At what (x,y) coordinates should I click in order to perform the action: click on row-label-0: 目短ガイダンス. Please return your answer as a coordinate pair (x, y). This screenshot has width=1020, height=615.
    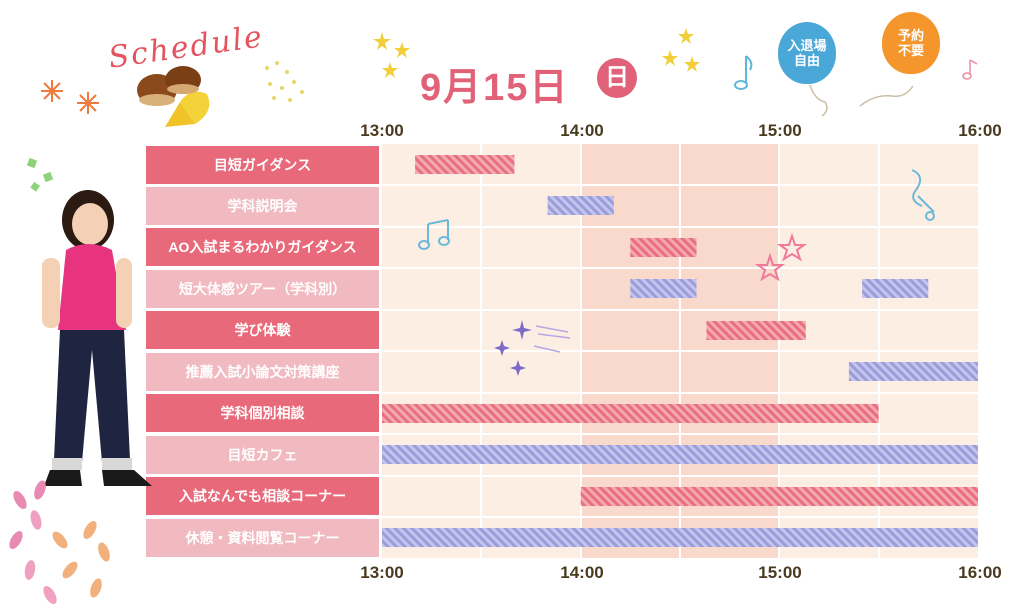
    Looking at the image, I should click on (262, 165).